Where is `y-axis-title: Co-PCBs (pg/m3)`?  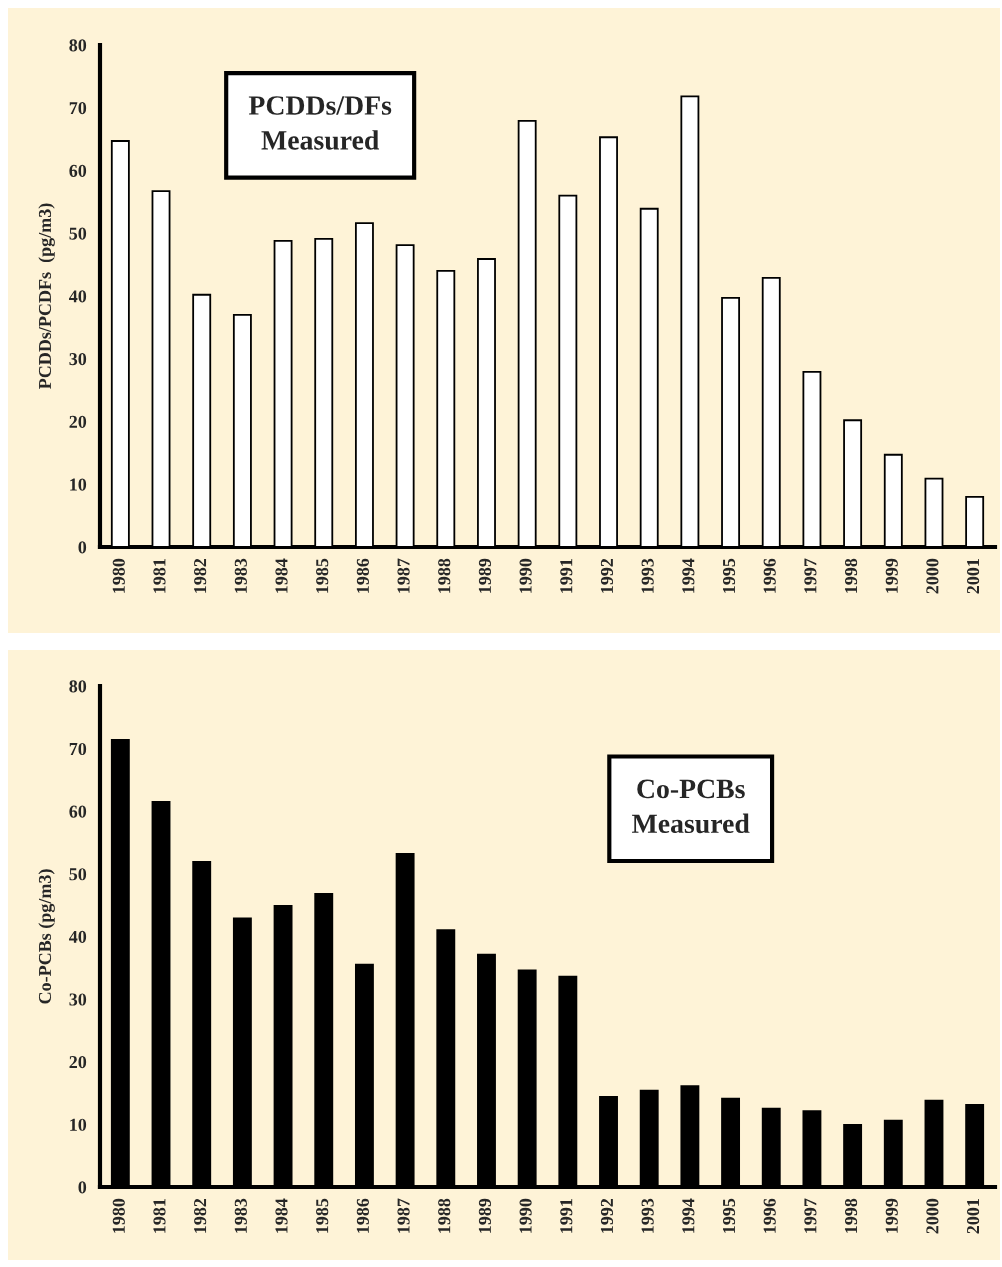
y-axis-title: Co-PCBs (pg/m3) is located at coordinates (46, 936).